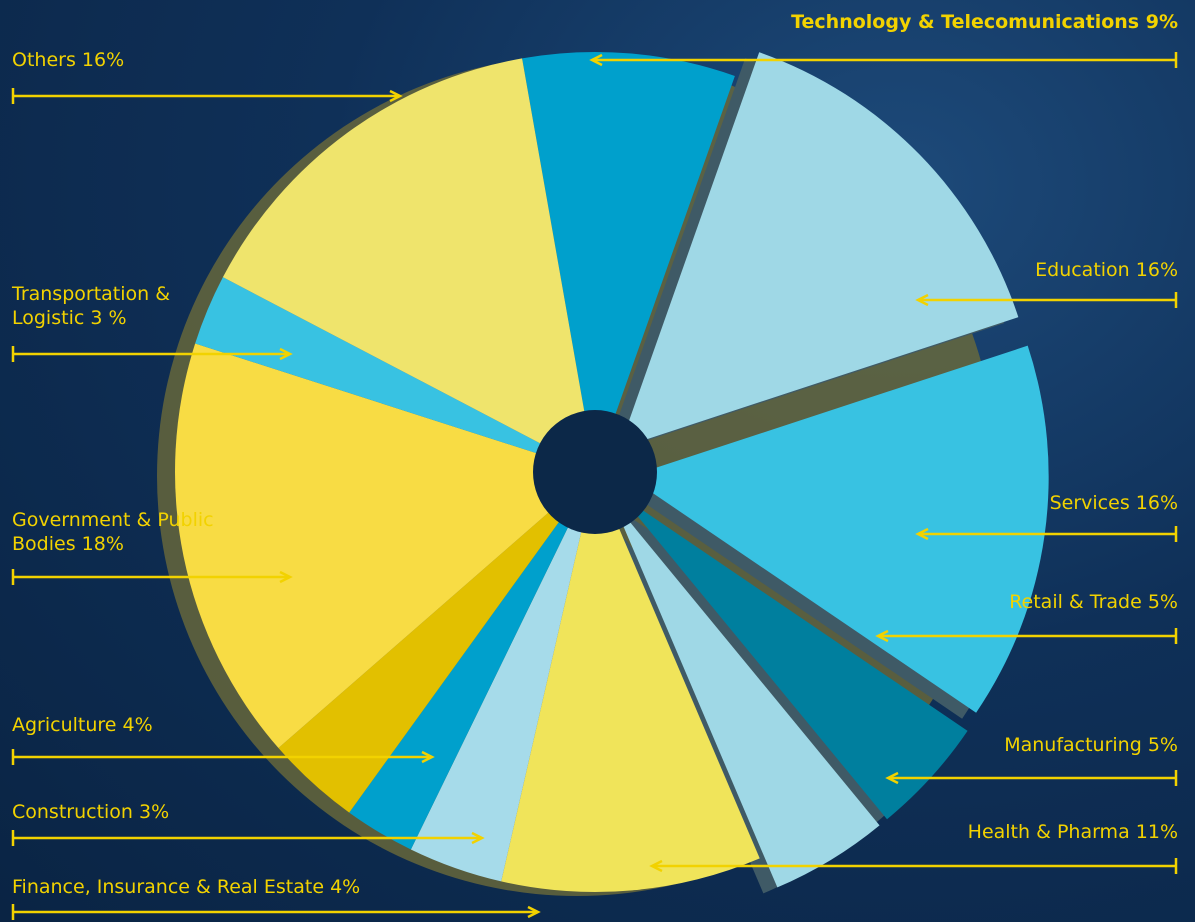 This screenshot has height=922, width=1195. I want to click on slice-label: Services 16%, so click(1028, 503).